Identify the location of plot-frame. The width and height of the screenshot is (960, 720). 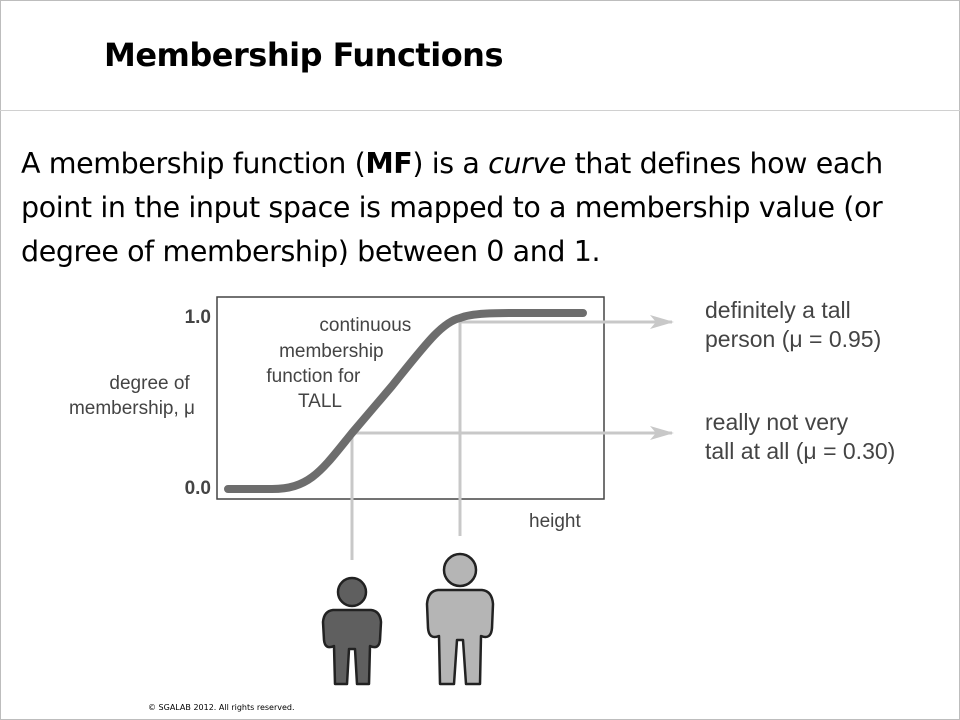
(410, 398).